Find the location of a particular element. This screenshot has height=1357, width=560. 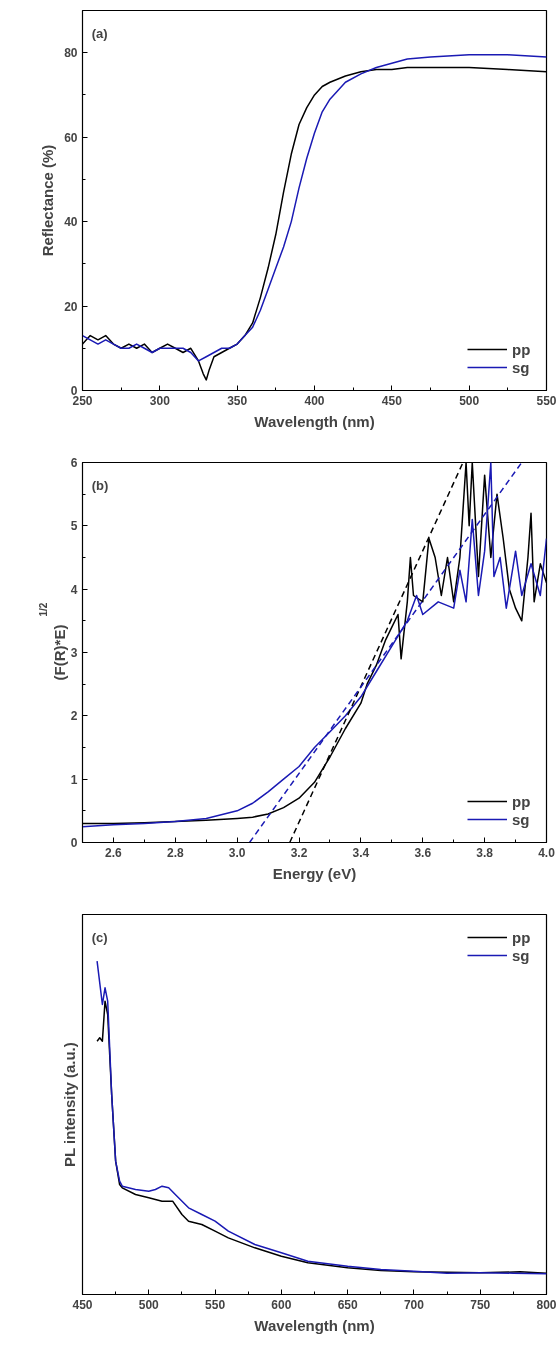

y-tick-label: 3 is located at coordinates (74, 653).